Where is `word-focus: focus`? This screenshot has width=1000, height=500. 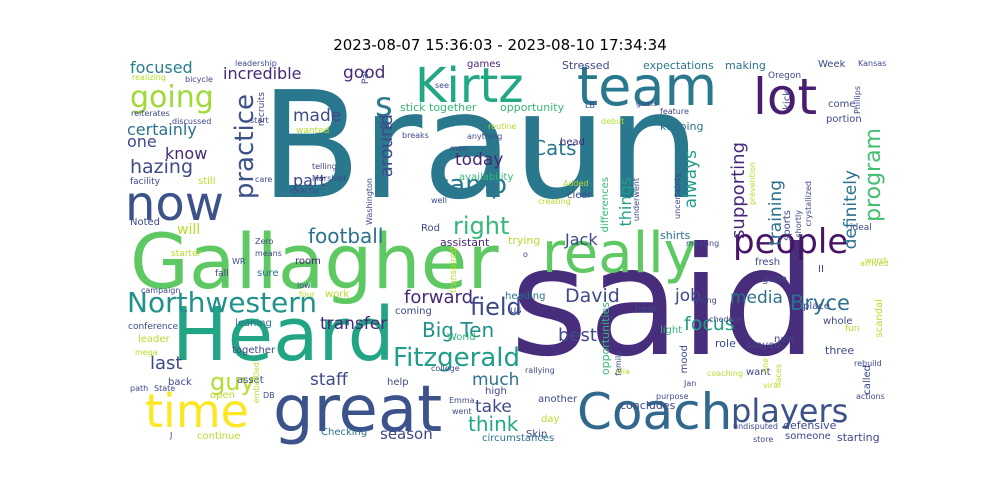 word-focus: focus is located at coordinates (709, 324).